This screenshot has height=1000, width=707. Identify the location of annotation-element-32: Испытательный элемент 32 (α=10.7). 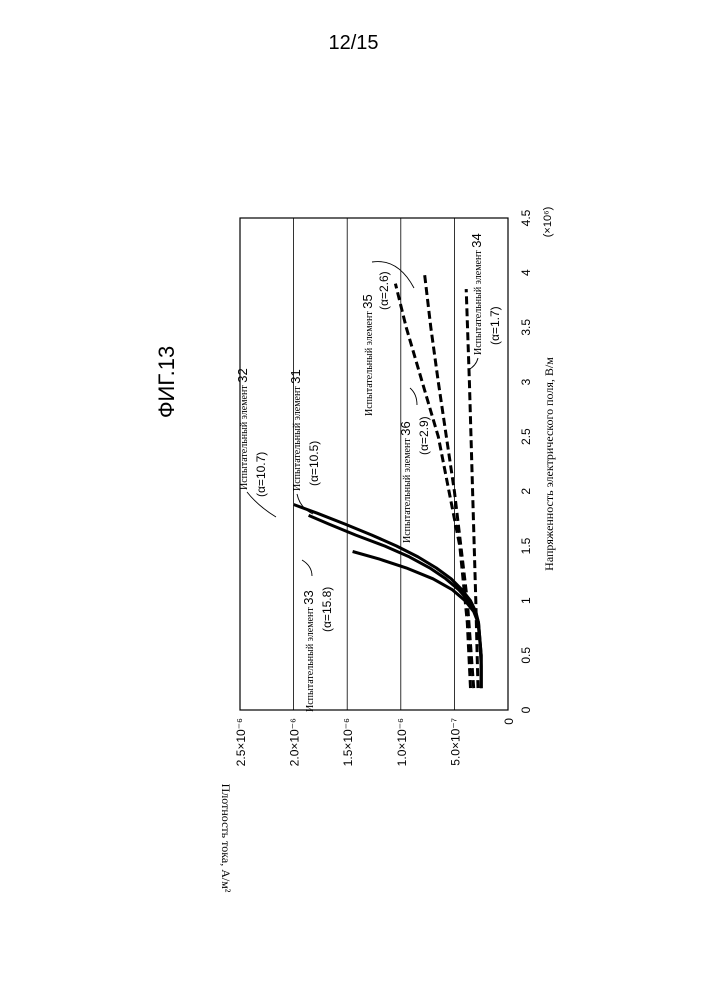
(255, 442).